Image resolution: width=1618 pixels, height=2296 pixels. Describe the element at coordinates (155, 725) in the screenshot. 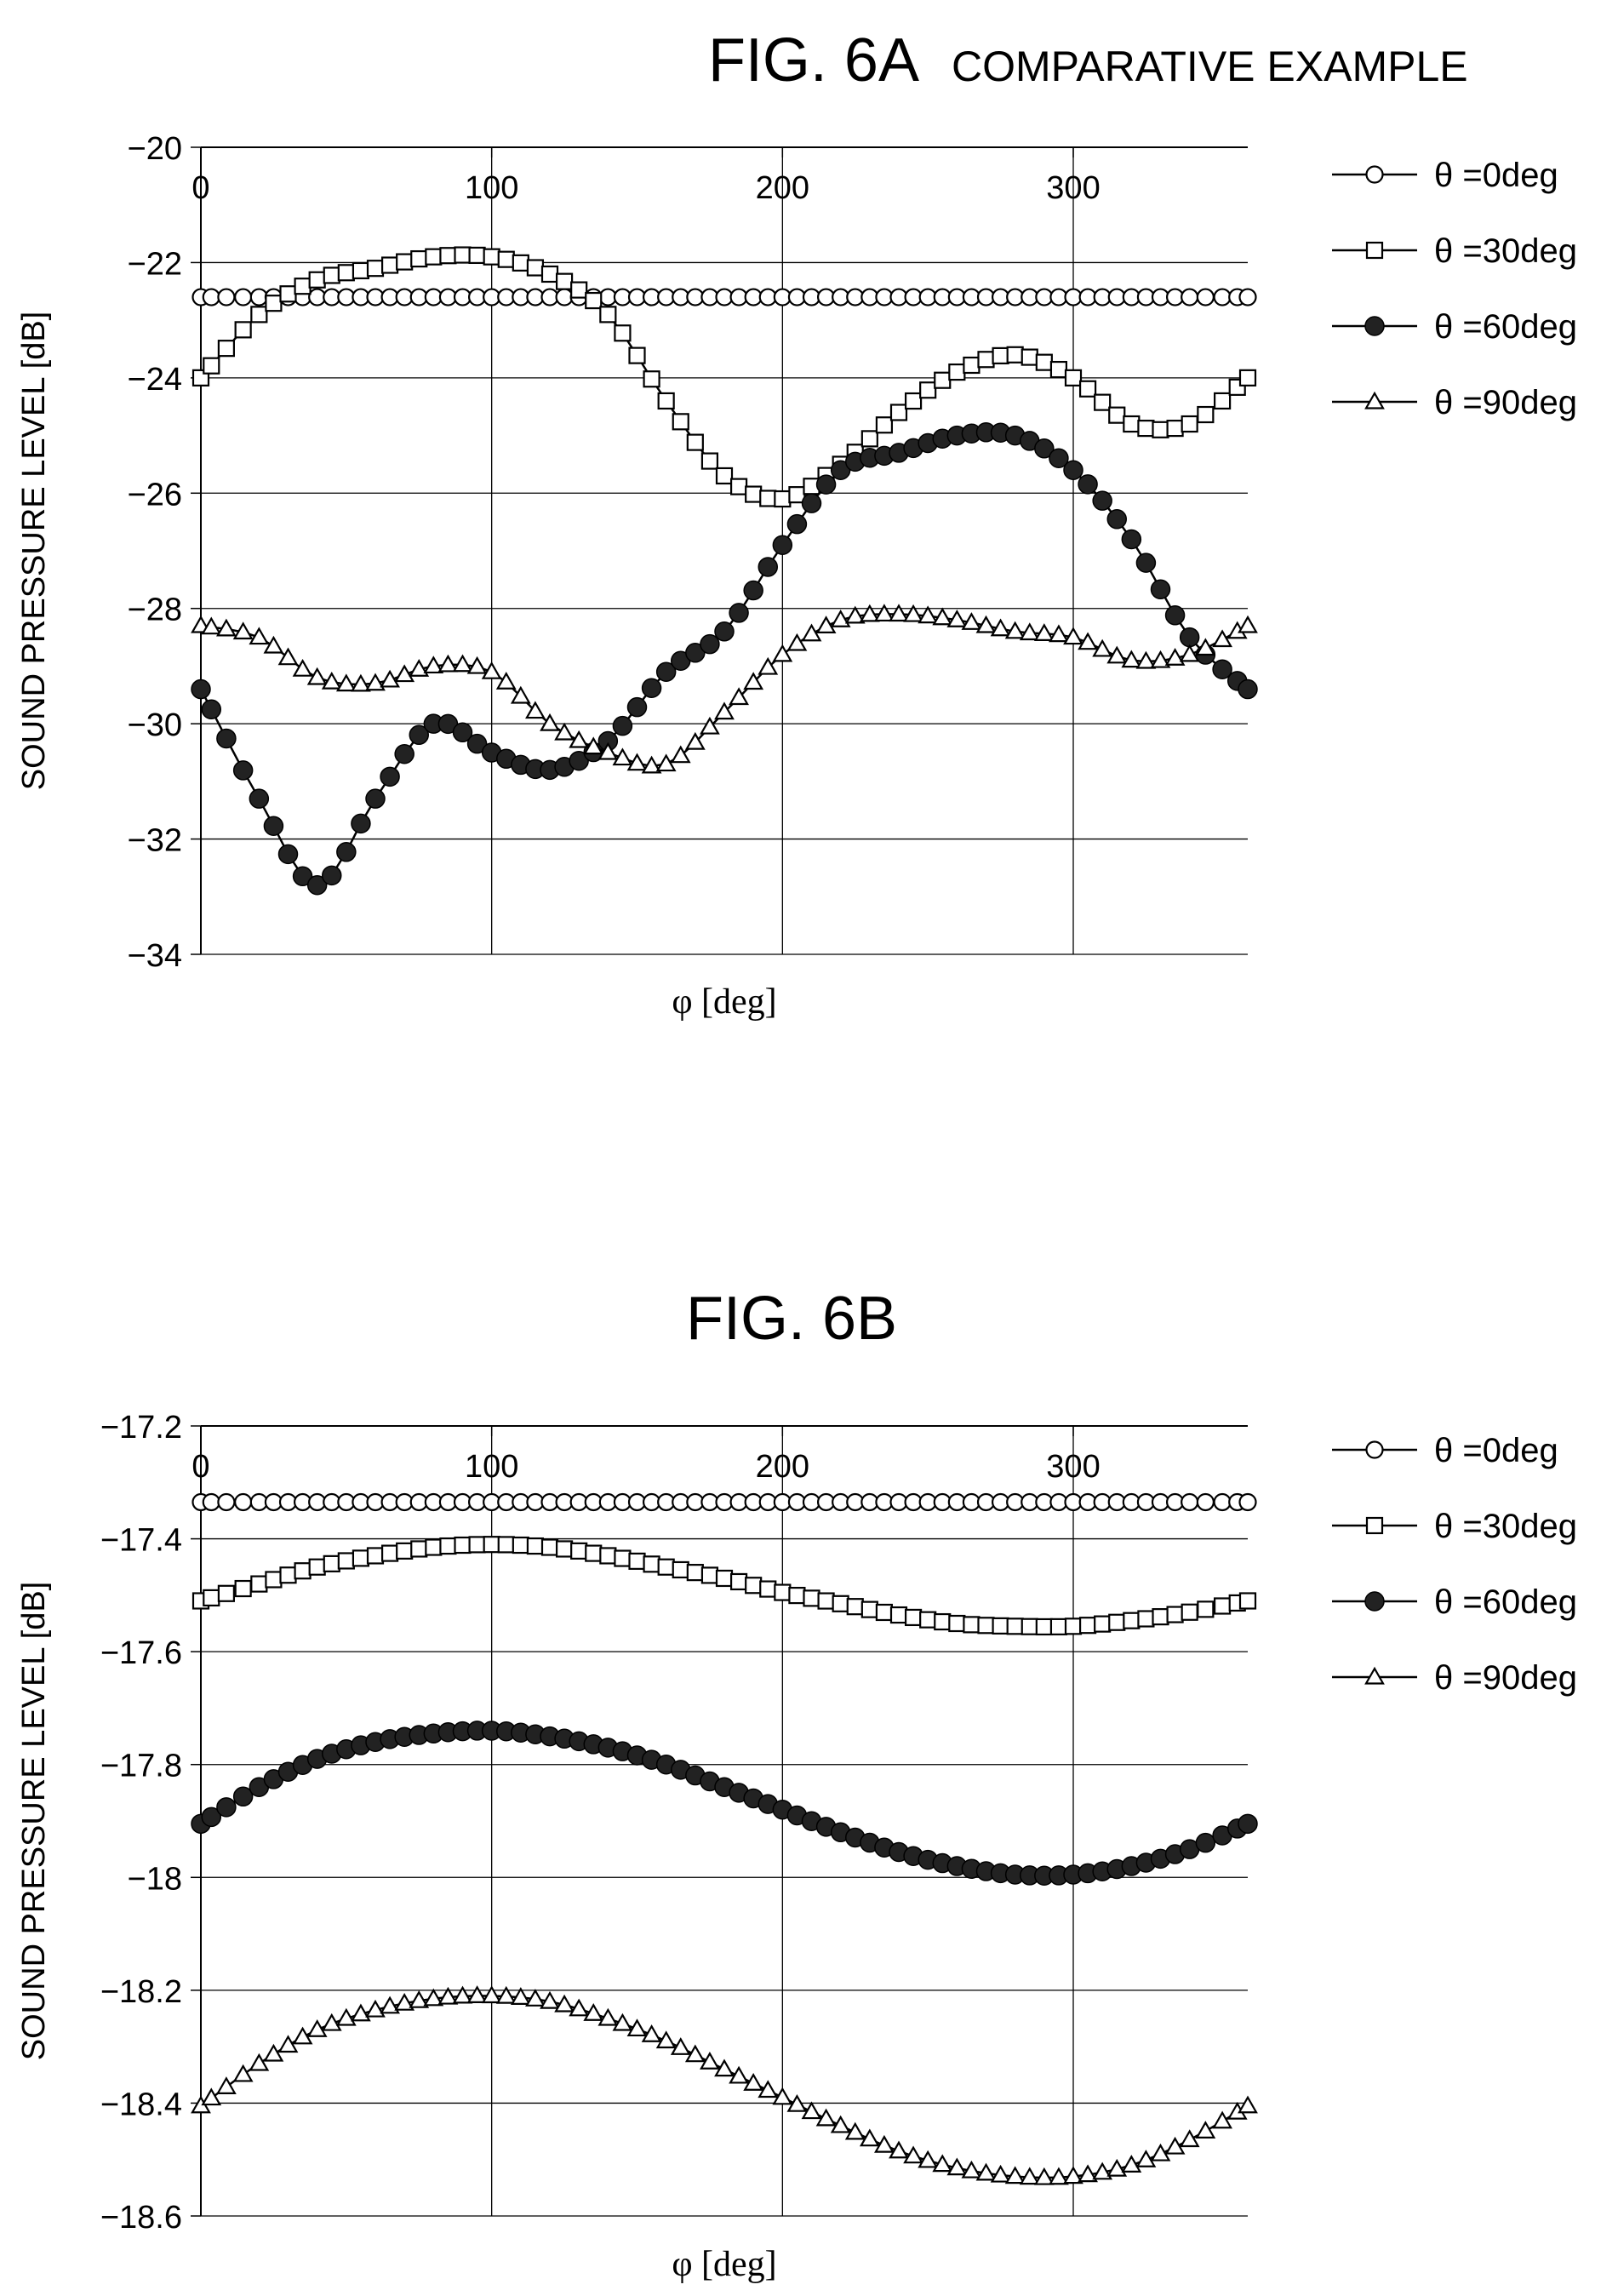

I see `y-tick-label: −30` at that location.